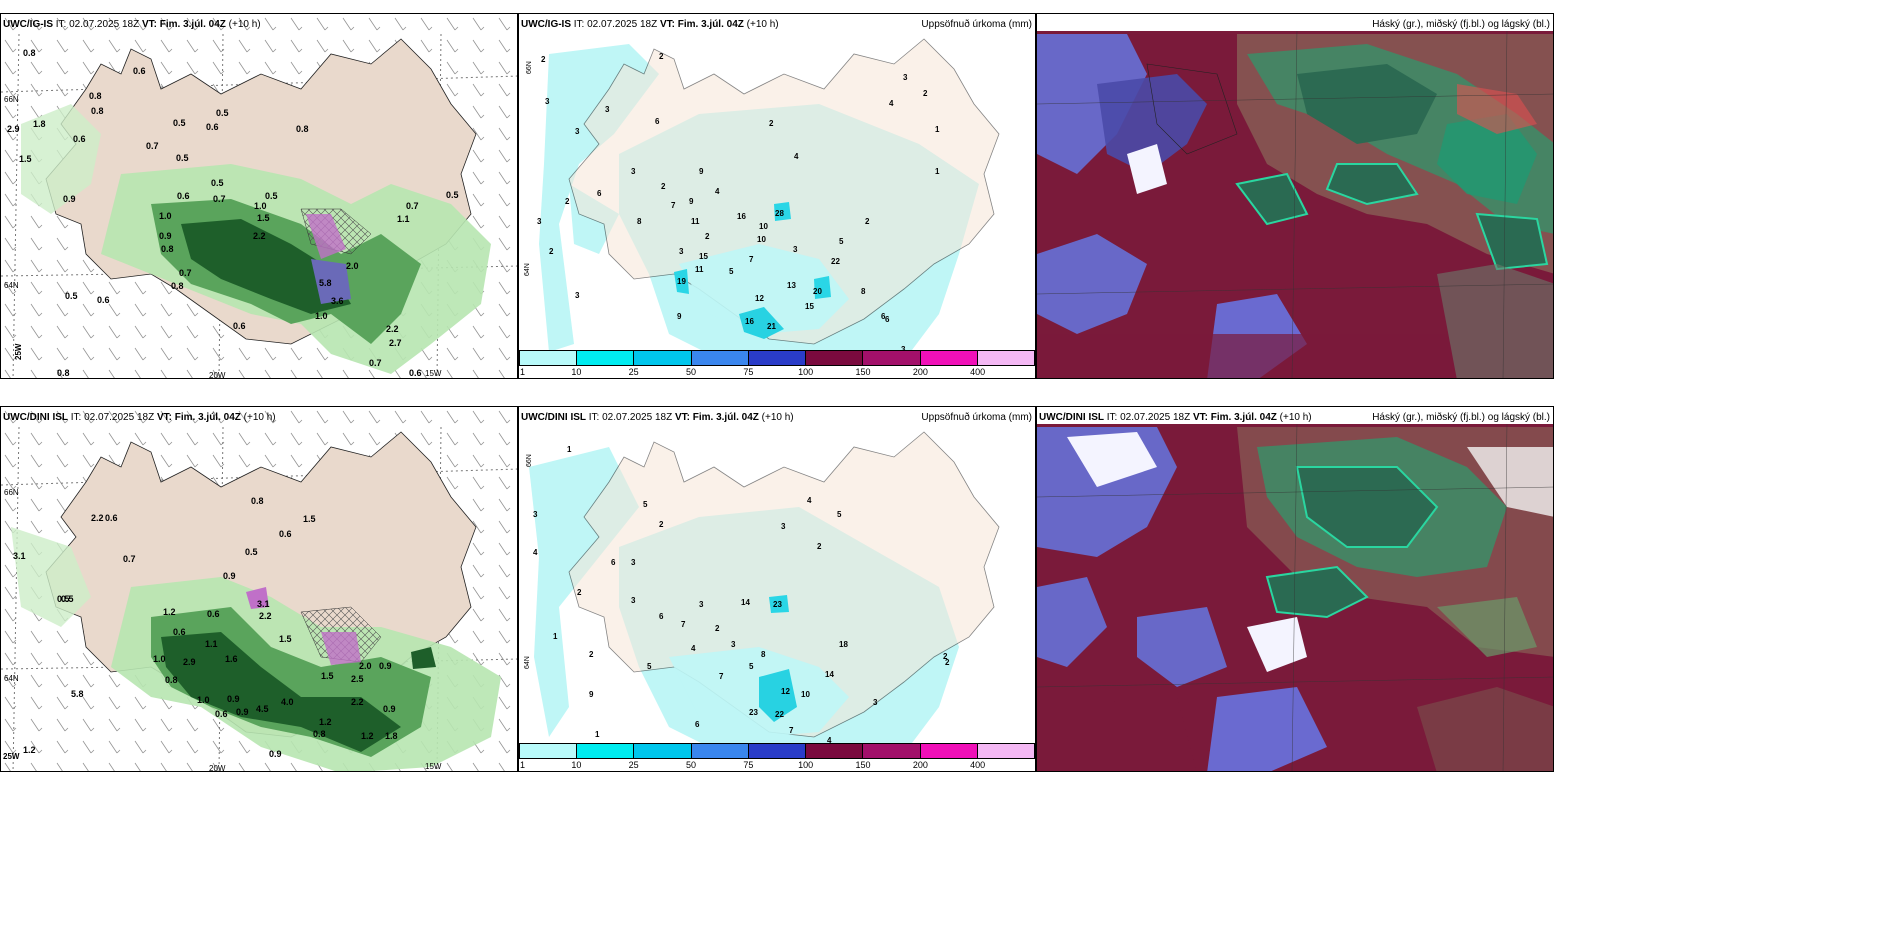 The image size is (1900, 950). I want to click on colorbar: 1 10 25 50 75 100 150 200 400, so click(777, 757).